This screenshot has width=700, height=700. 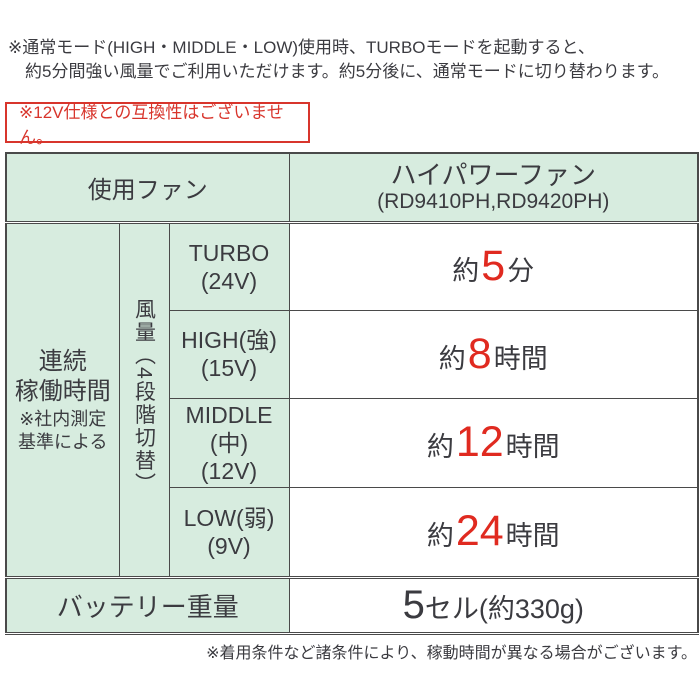 I want to click on mode-cell-turbo: TURBO (24V), so click(x=229, y=266).